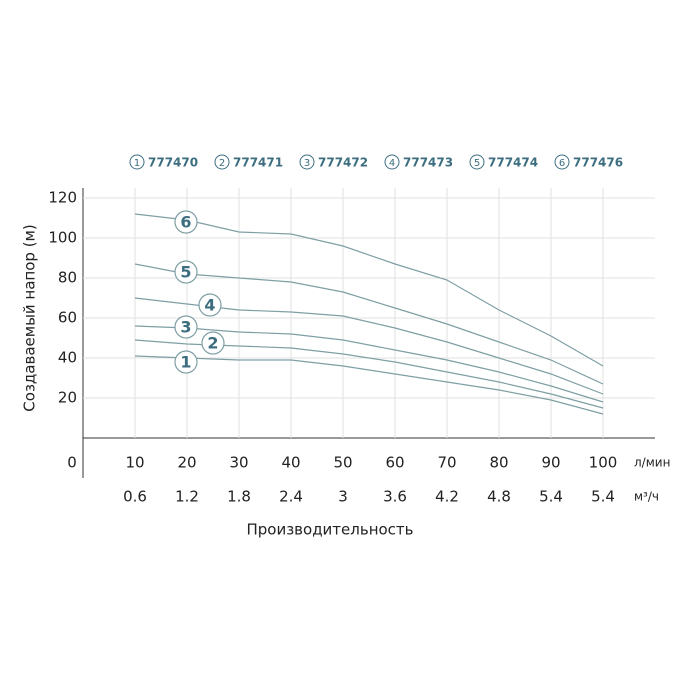  I want to click on curve-label: 3, so click(185, 327).